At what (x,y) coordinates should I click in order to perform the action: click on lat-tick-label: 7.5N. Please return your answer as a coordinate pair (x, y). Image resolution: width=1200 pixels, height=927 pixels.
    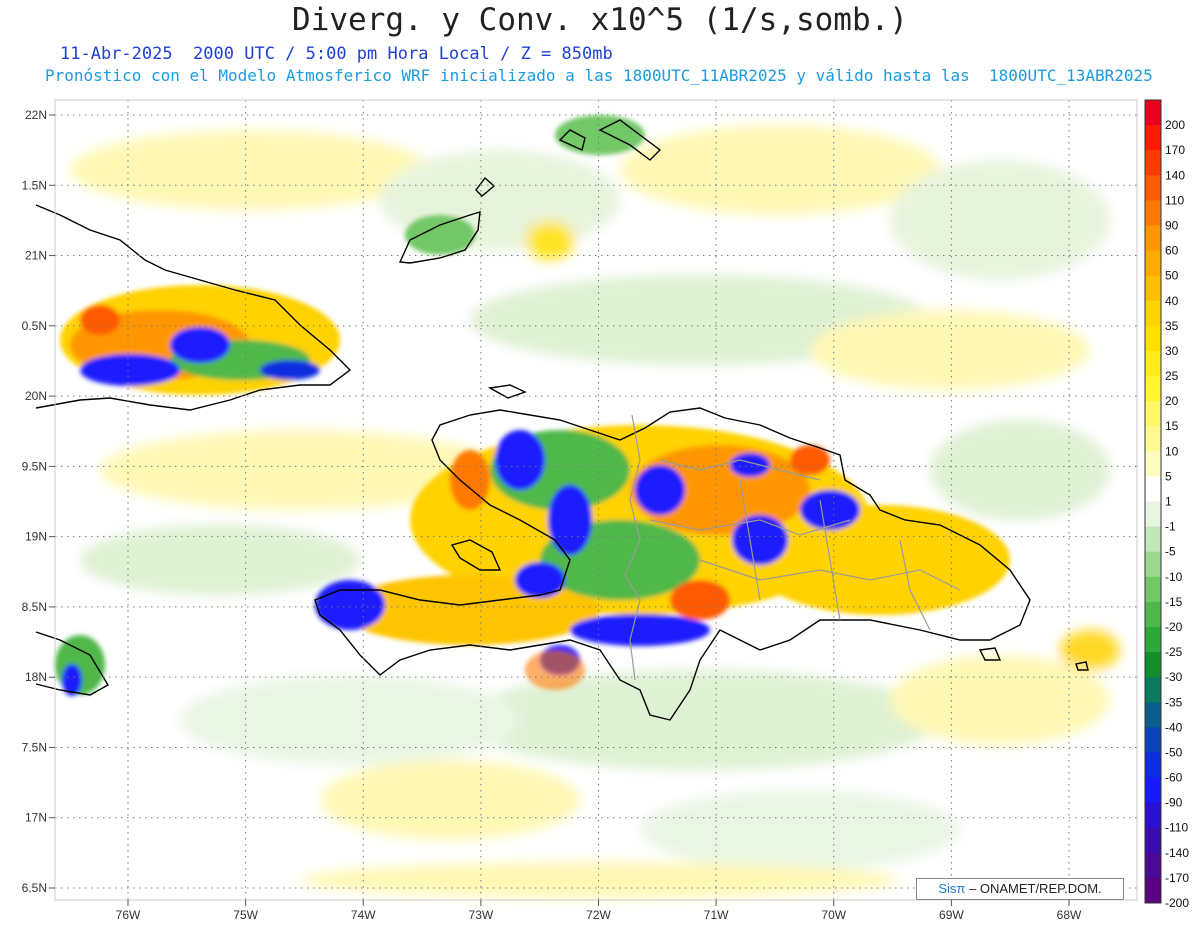
    Looking at the image, I should click on (34, 747).